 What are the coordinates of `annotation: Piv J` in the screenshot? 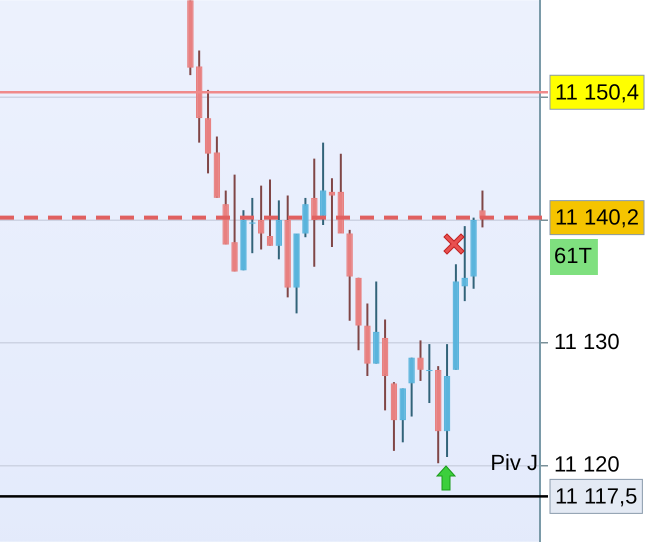 It's located at (514, 463).